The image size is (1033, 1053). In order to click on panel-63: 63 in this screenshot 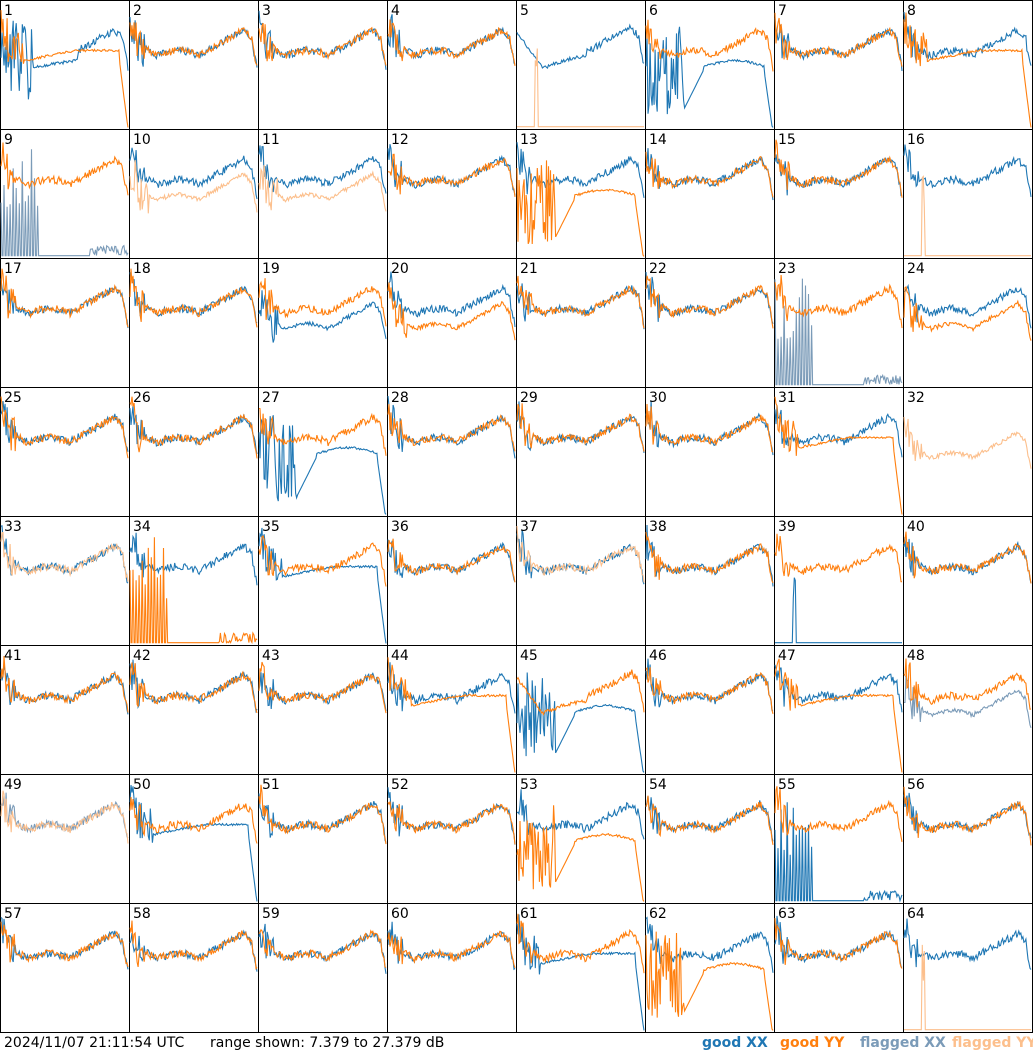, I will do `click(839, 968)`.